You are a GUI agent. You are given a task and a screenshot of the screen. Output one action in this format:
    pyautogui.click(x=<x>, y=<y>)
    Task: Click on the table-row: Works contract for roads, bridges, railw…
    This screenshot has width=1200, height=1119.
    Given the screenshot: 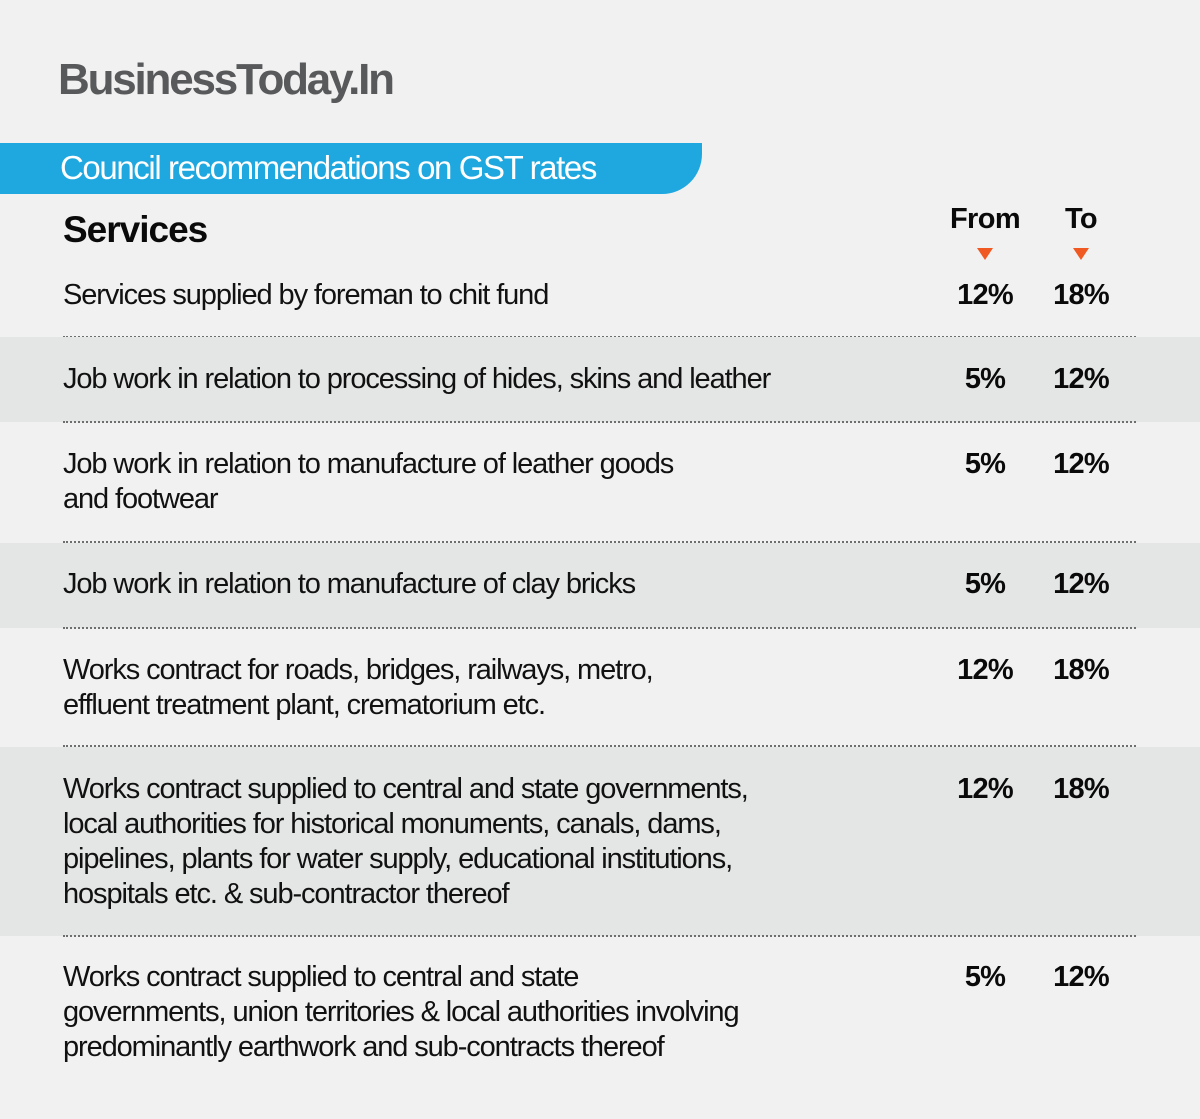 What is the action you would take?
    pyautogui.click(x=600, y=687)
    